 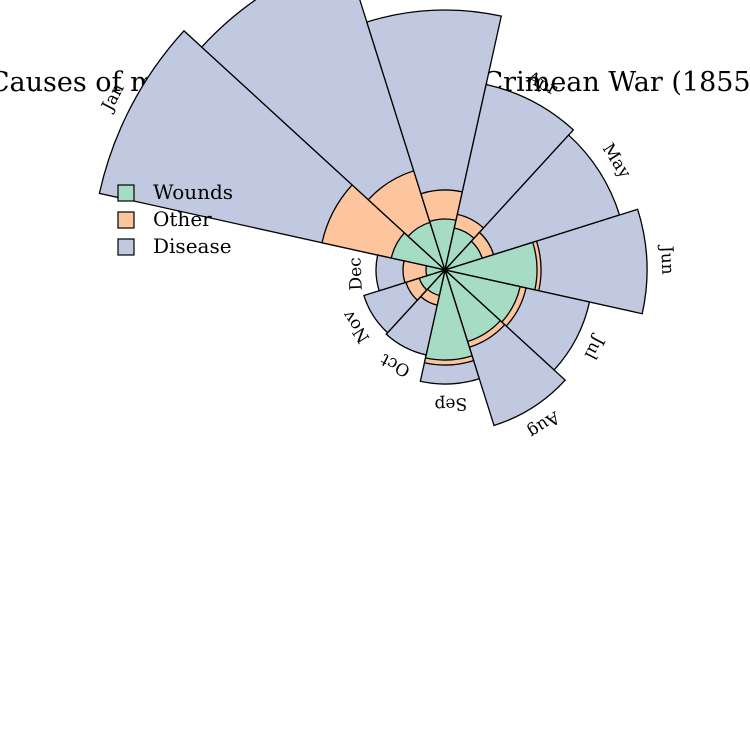 I want to click on wedge-jun-disease, so click(x=545, y=261).